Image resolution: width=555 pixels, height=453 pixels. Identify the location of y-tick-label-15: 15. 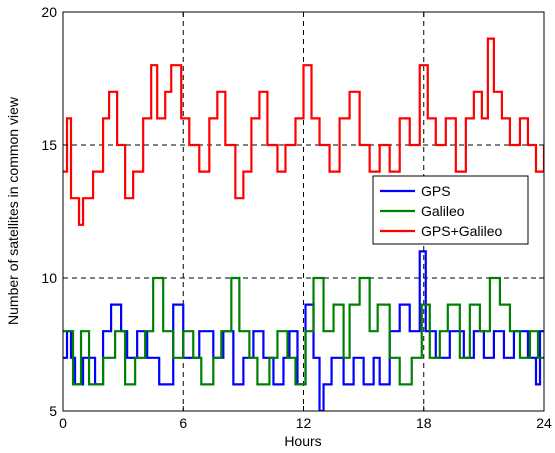
(49, 145).